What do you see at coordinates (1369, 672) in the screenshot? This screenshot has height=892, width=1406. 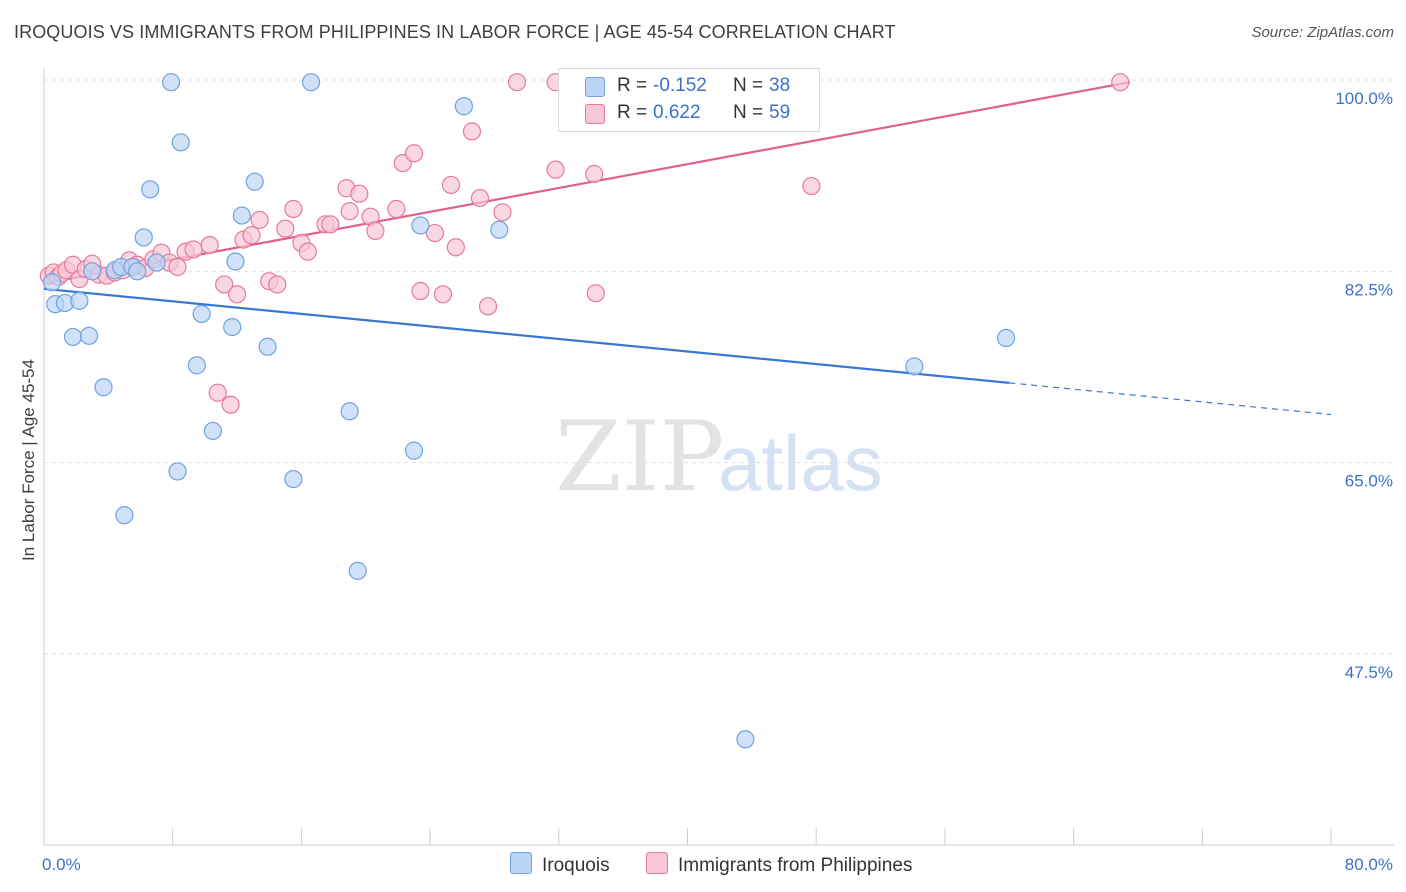 I see `y-tick-label: 47.5%` at bounding box center [1369, 672].